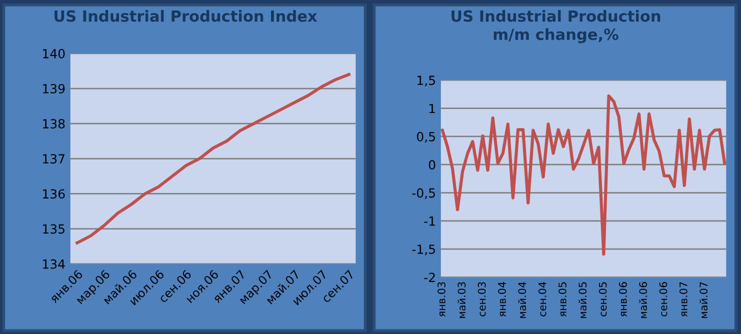  Describe the element at coordinates (582, 300) in the screenshot. I see `x-tick-label: май.05` at that location.